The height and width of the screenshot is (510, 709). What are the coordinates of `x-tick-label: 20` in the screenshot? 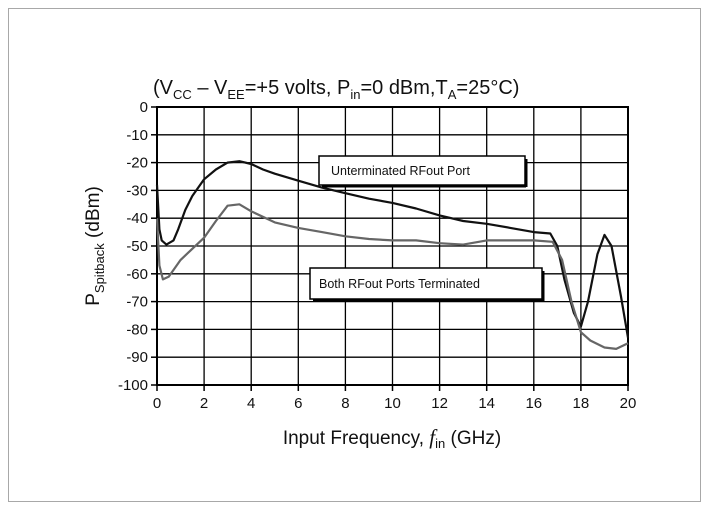 It's located at (628, 403).